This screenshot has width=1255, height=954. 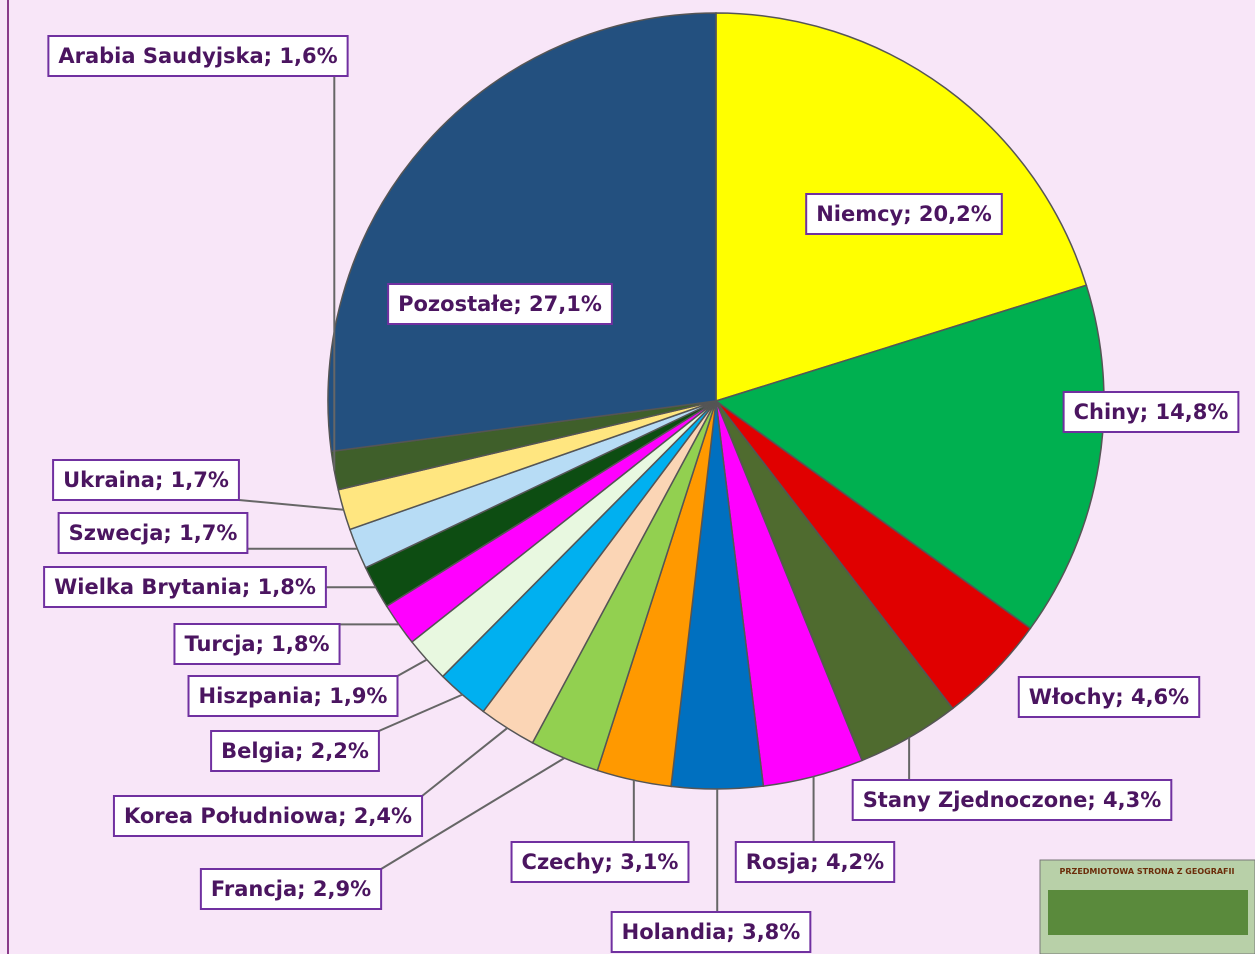 I want to click on data-label: Belgia; 2,2%, so click(x=295, y=751).